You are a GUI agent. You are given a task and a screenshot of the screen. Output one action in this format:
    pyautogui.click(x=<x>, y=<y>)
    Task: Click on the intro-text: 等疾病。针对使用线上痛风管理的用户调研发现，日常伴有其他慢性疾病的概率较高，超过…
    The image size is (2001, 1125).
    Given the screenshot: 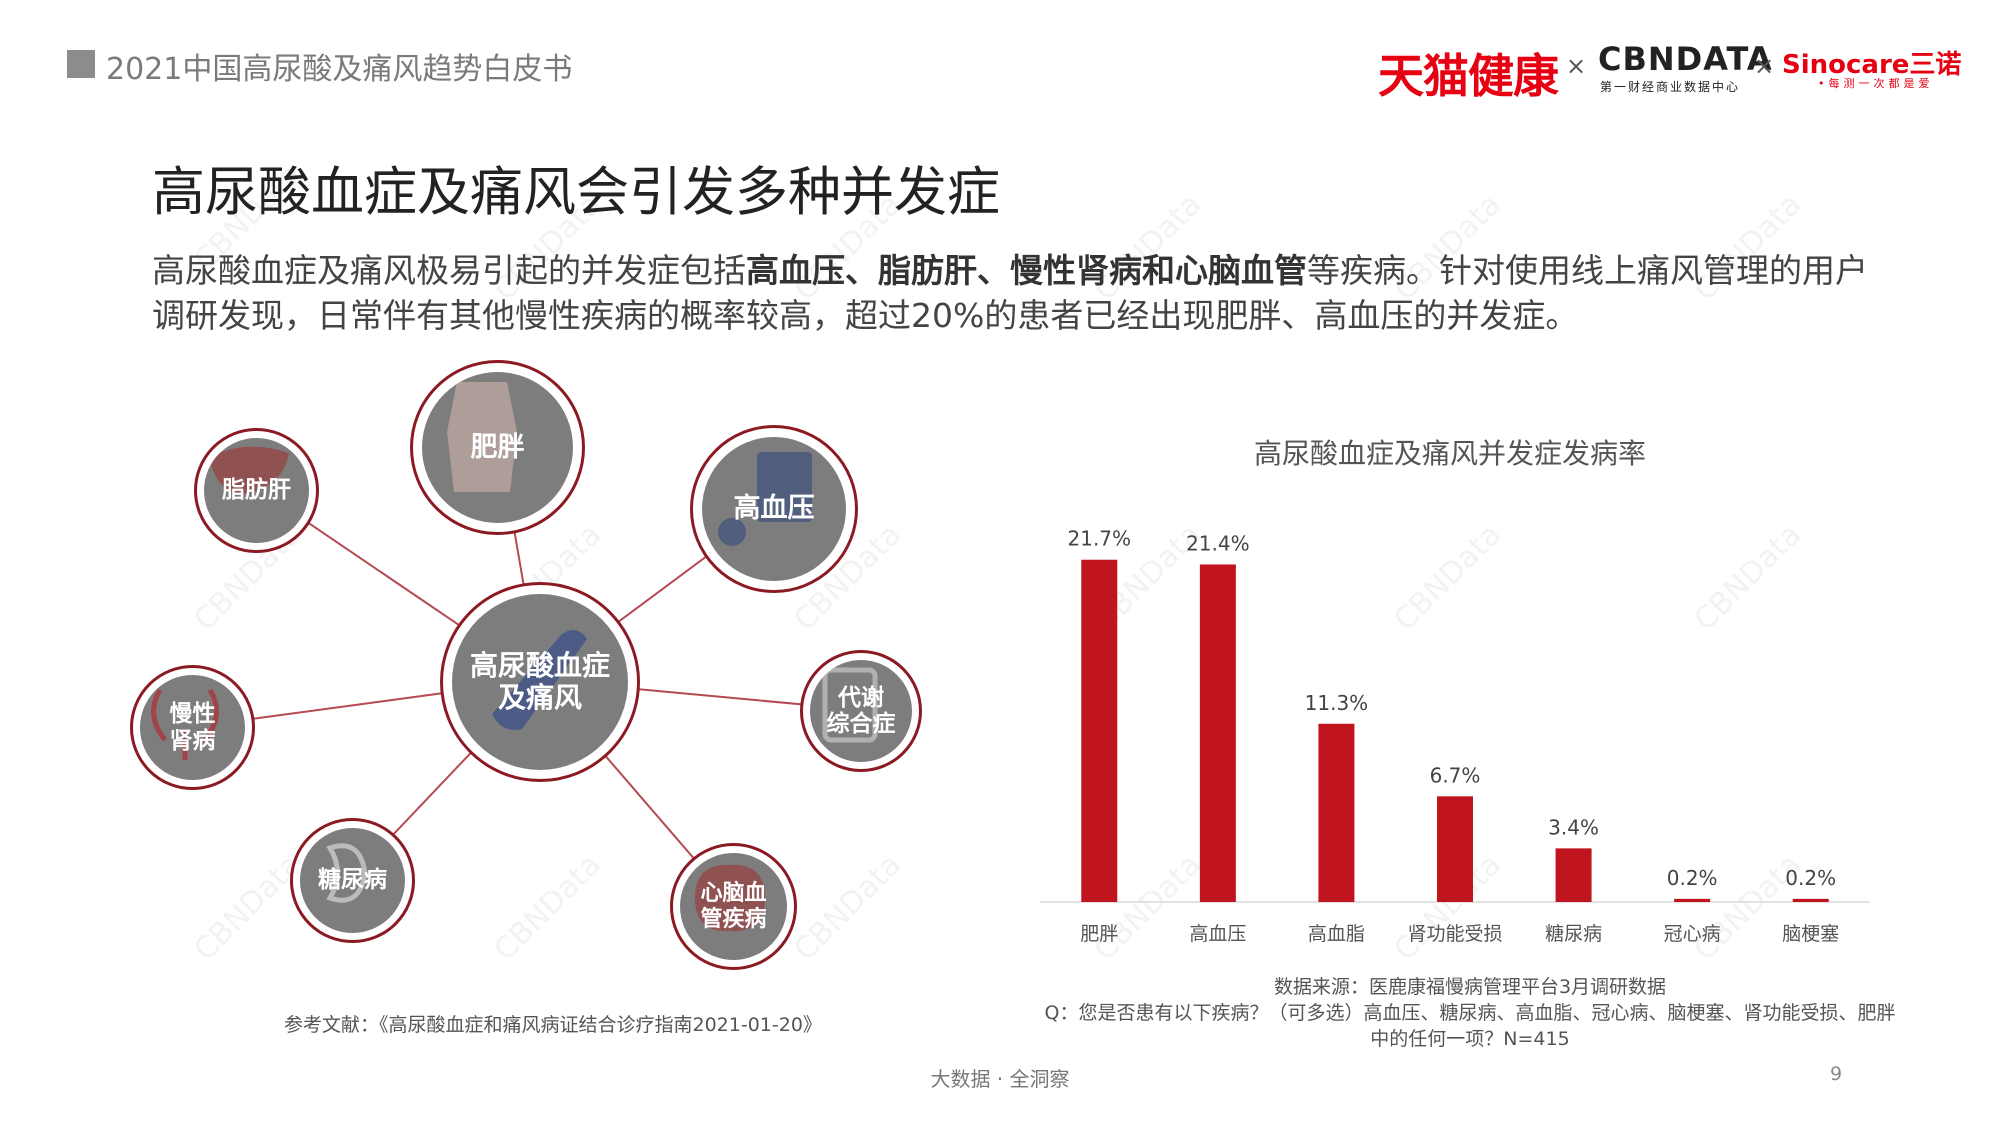 What is the action you would take?
    pyautogui.click(x=1010, y=293)
    